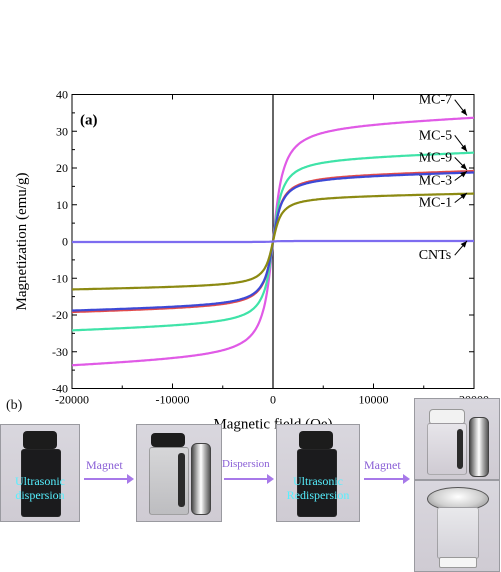 Image resolution: width=501 pixels, height=572 pixels. What do you see at coordinates (65, 242) in the screenshot?
I see `y-tick-label: 0` at bounding box center [65, 242].